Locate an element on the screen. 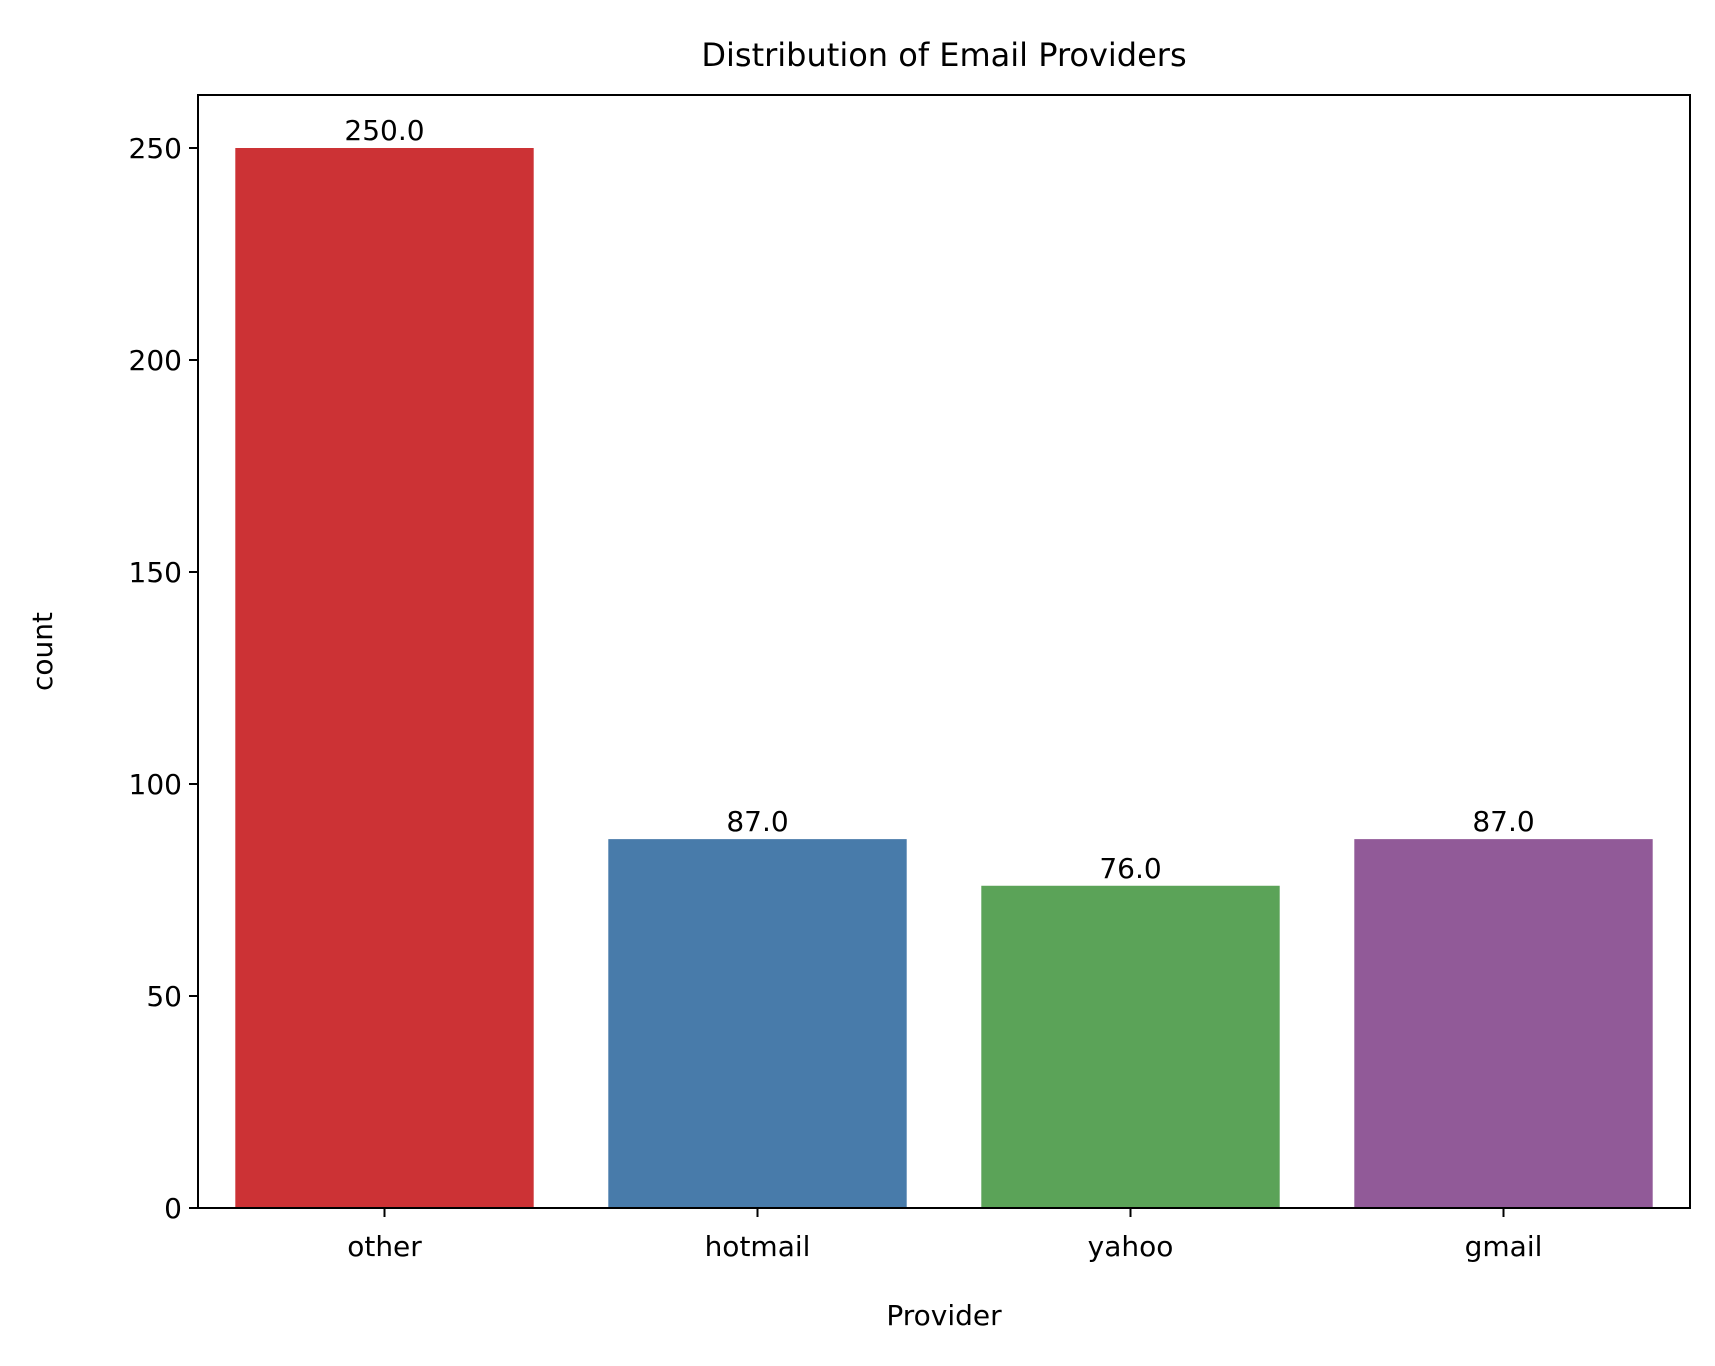 The height and width of the screenshot is (1366, 1715). y-tick-label: 200 is located at coordinates (155, 360).